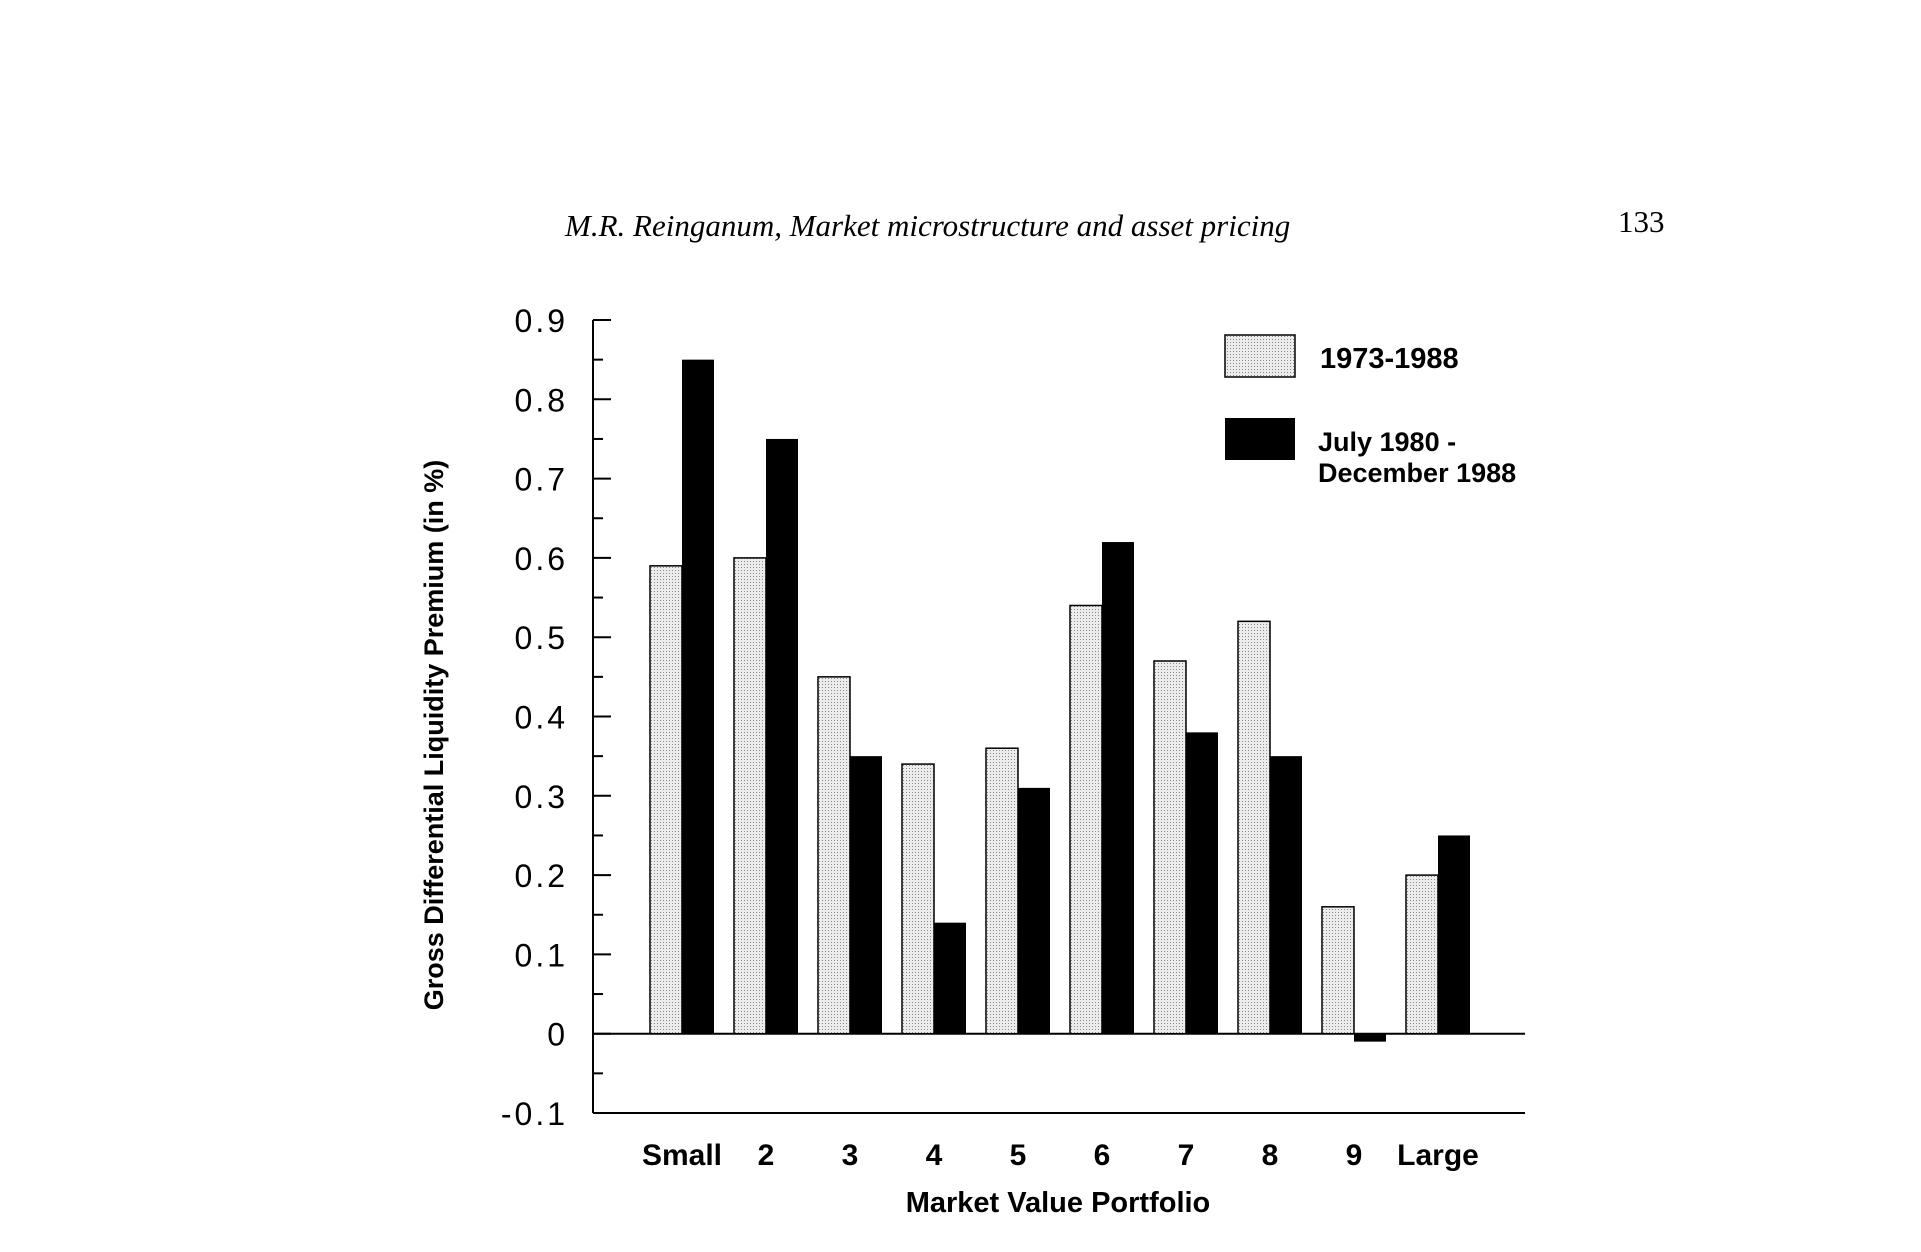 The image size is (1921, 1252). What do you see at coordinates (541, 638) in the screenshot?
I see `y-tick-label: 0.5` at bounding box center [541, 638].